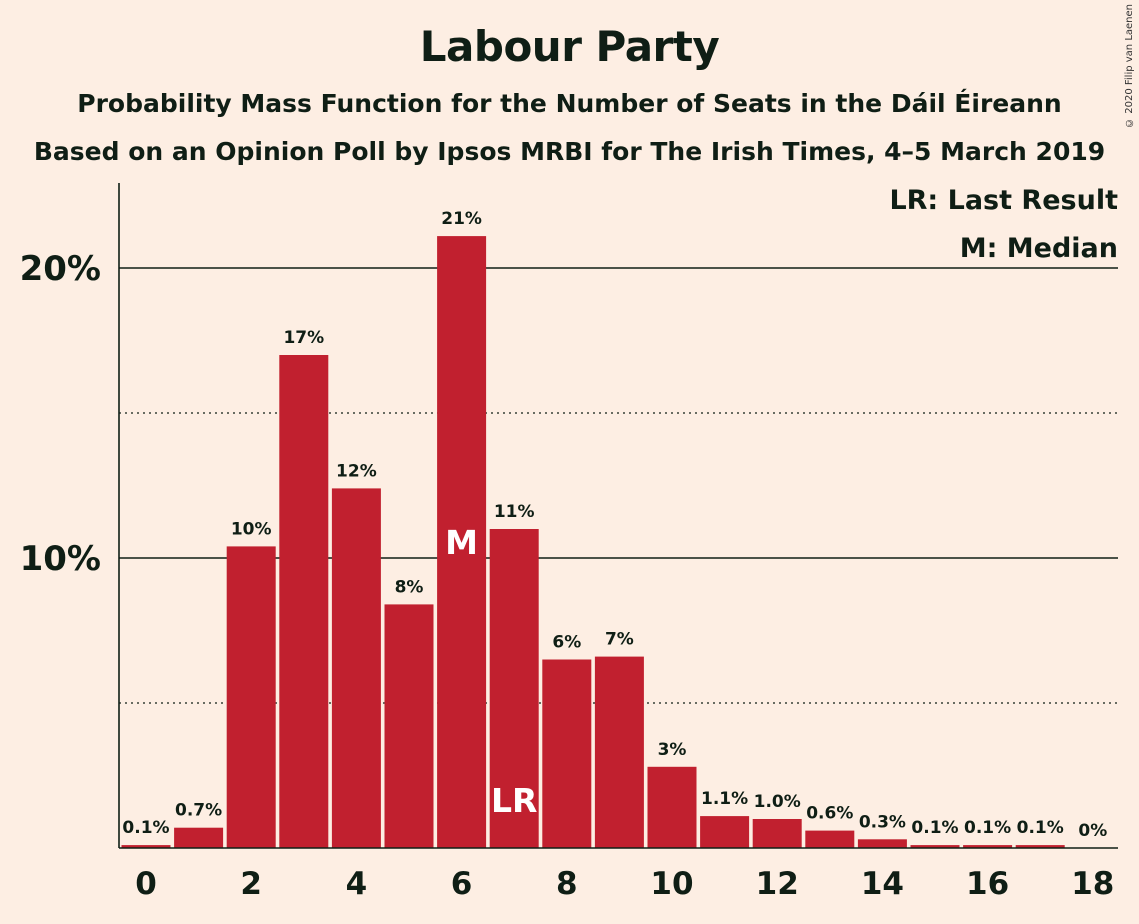 The width and height of the screenshot is (1139, 924). Describe the element at coordinates (357, 884) in the screenshot. I see `x-tick-label: 4` at that location.